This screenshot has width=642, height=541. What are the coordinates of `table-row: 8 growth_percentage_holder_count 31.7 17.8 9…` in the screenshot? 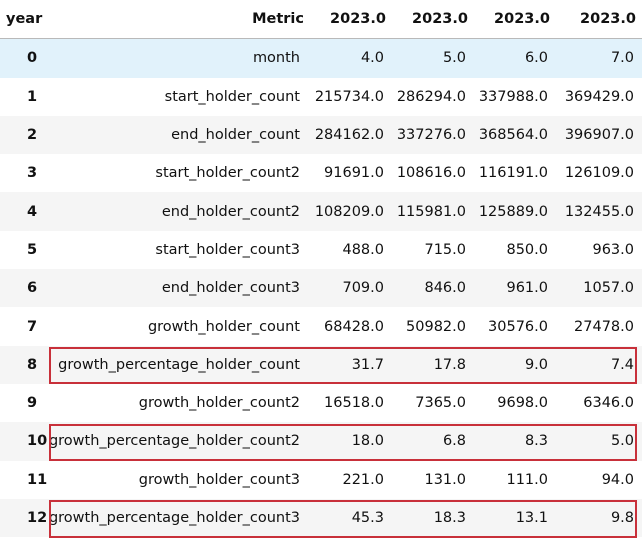 It's located at (321, 364).